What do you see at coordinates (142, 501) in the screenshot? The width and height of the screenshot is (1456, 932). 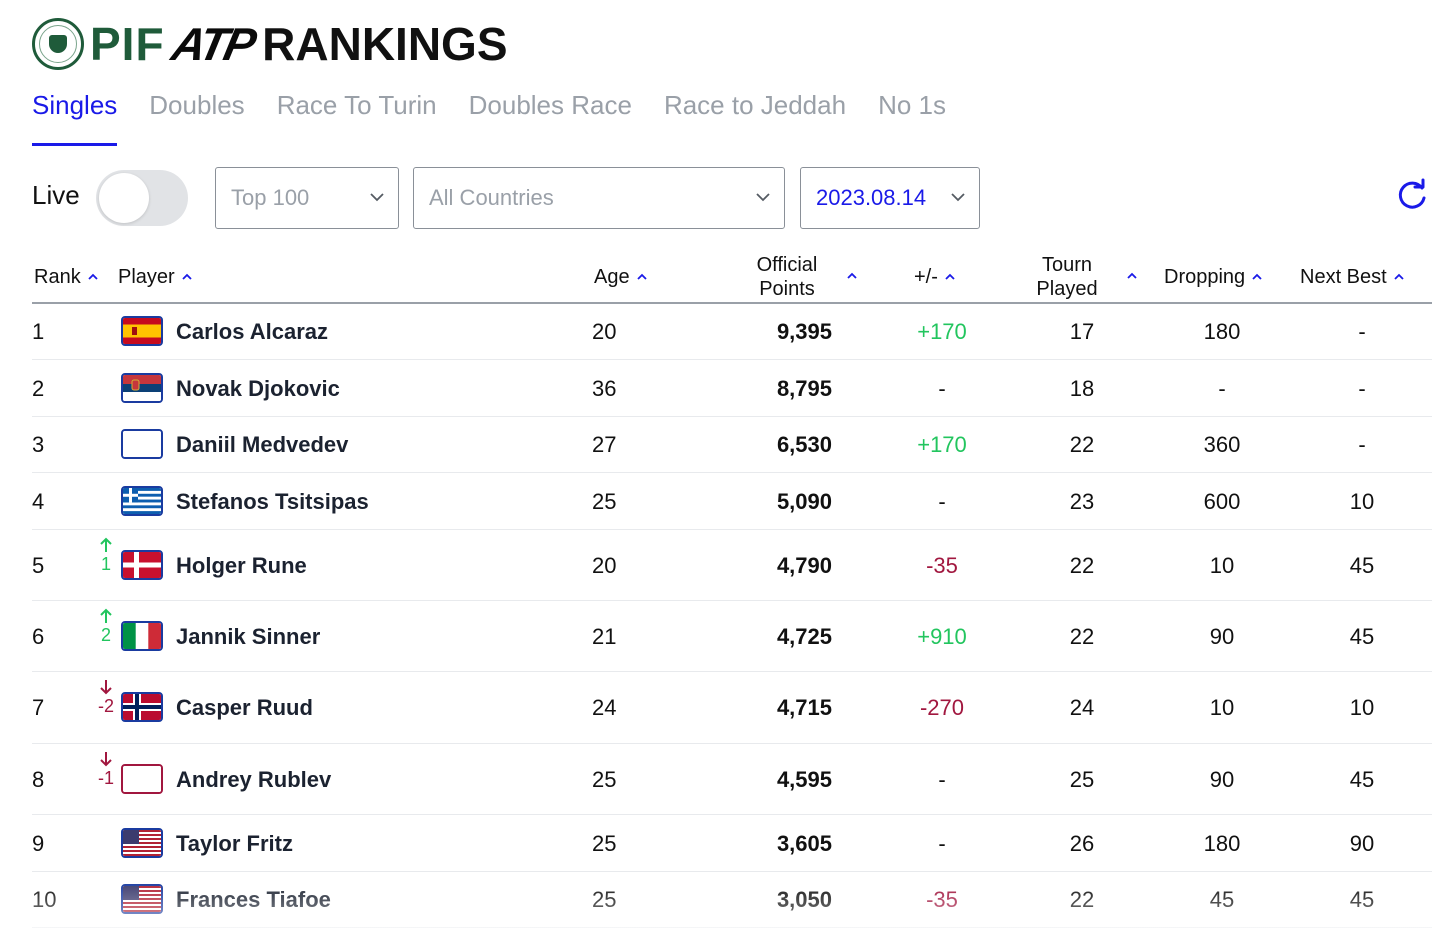 I see `greece-flag-icon` at bounding box center [142, 501].